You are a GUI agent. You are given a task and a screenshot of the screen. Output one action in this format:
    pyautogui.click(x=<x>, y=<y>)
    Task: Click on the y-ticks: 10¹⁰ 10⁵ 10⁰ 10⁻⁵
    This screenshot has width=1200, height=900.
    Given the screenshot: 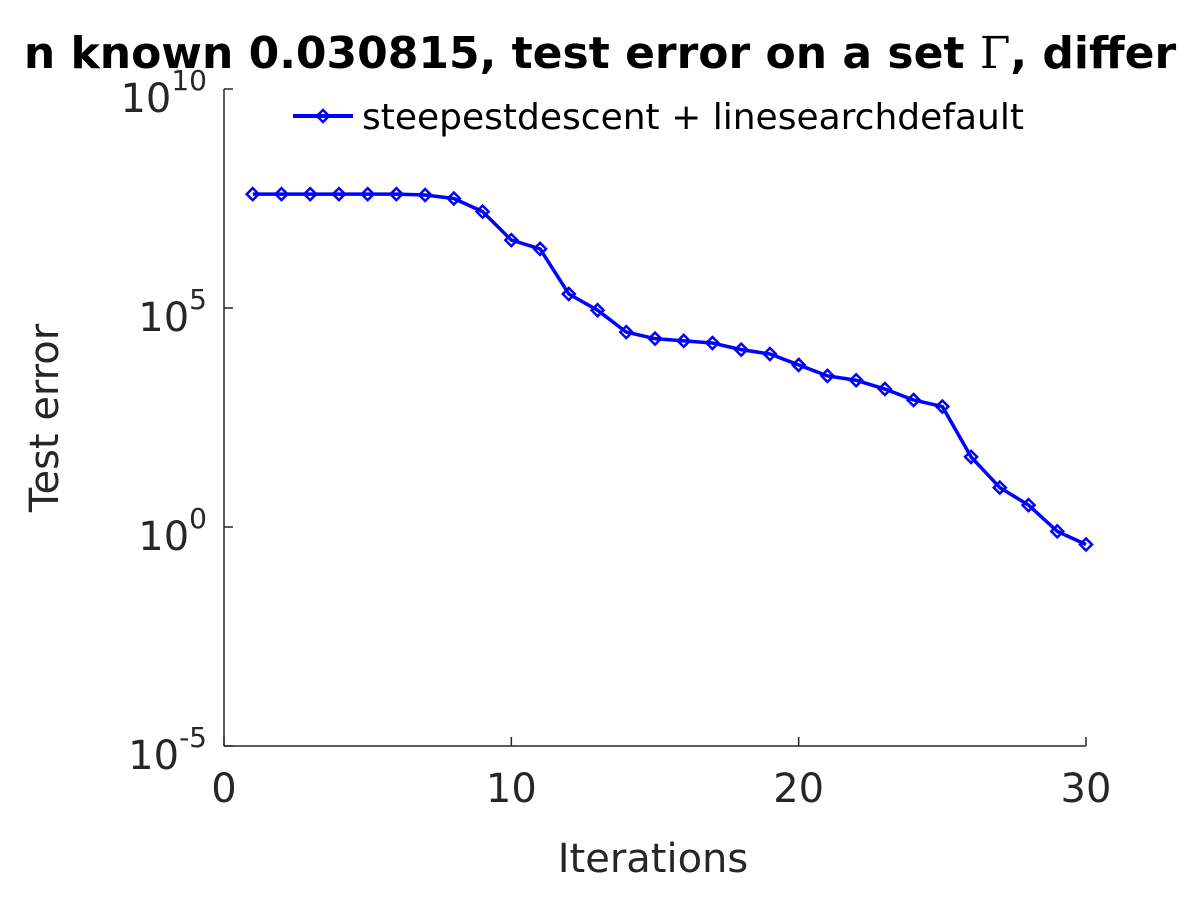 What is the action you would take?
    pyautogui.click(x=176, y=421)
    